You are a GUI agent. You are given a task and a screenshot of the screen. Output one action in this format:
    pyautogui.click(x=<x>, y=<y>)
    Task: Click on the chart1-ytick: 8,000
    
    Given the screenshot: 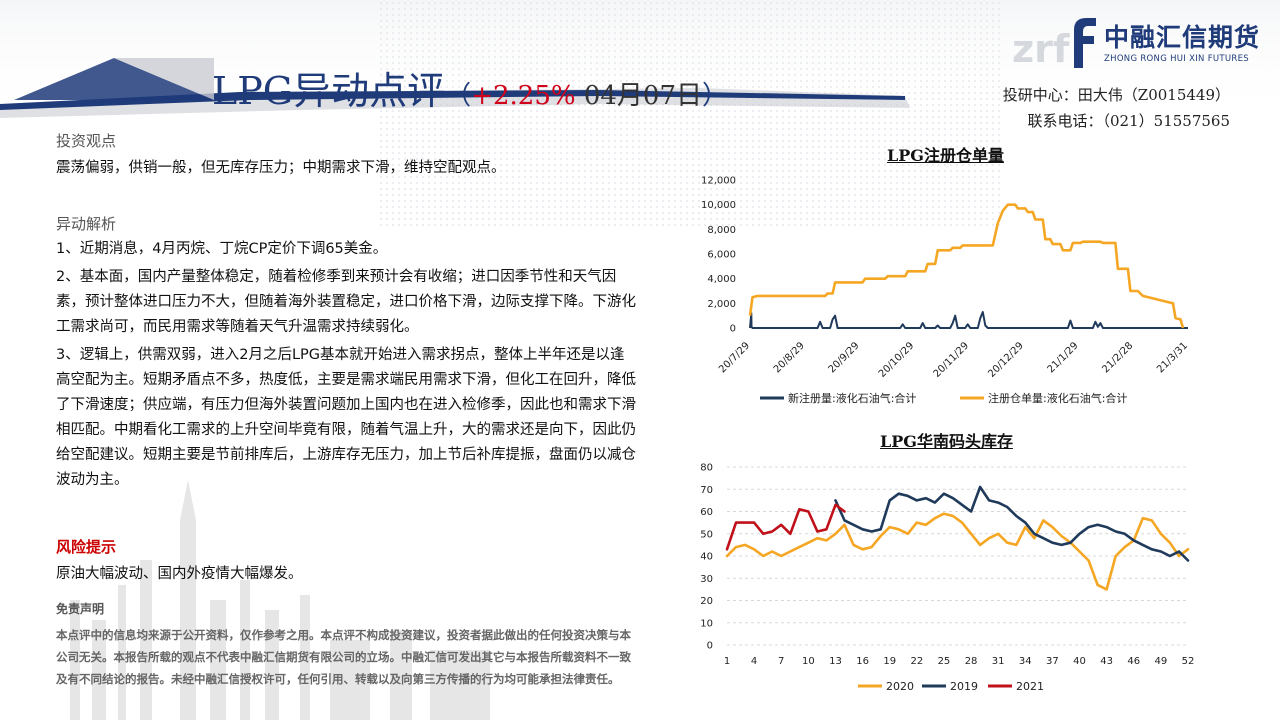 What is the action you would take?
    pyautogui.click(x=721, y=230)
    